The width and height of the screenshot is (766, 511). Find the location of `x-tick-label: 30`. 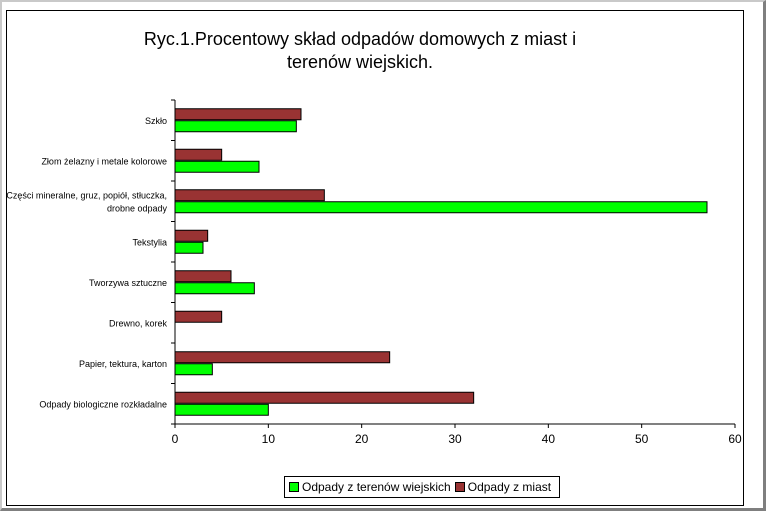

x-tick-label: 30 is located at coordinates (455, 439).